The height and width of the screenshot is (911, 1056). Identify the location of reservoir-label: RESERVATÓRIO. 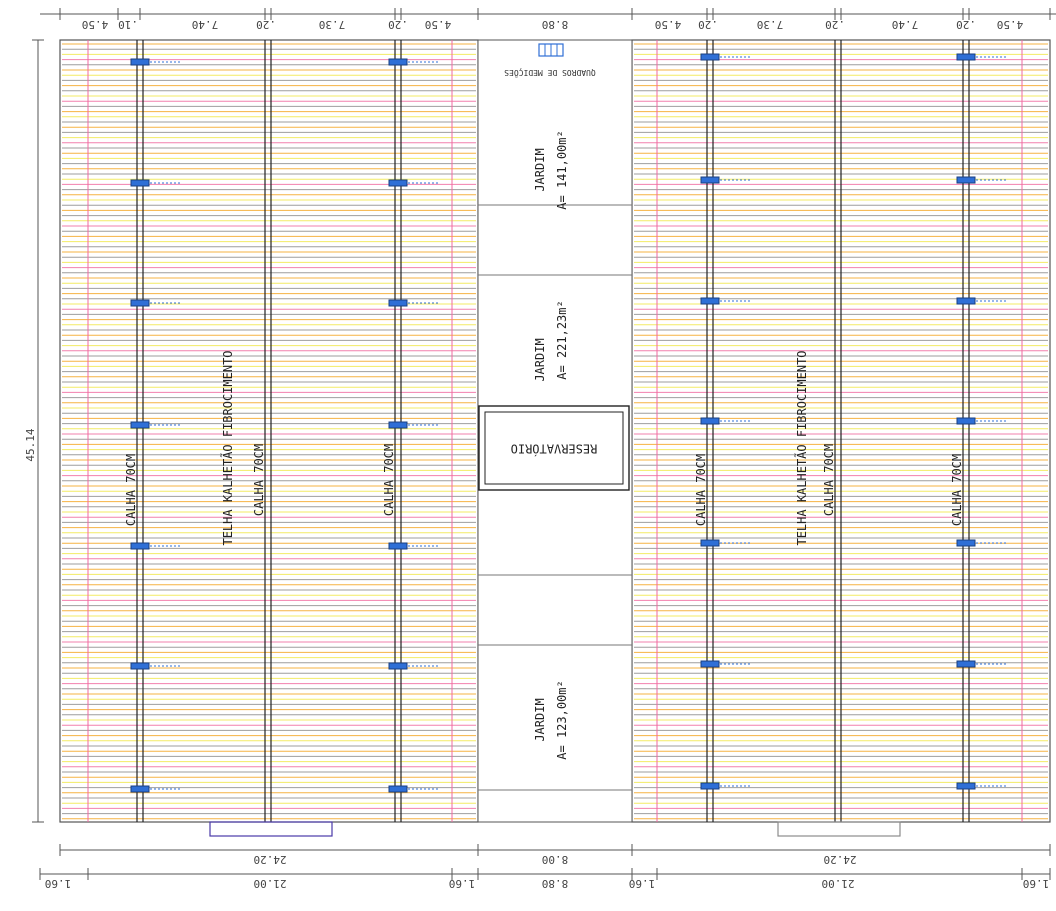
(554, 449).